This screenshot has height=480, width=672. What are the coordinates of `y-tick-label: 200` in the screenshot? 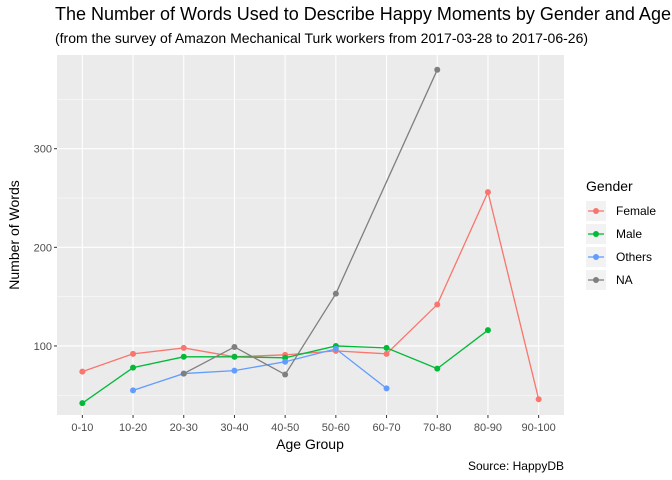 It's located at (43, 248).